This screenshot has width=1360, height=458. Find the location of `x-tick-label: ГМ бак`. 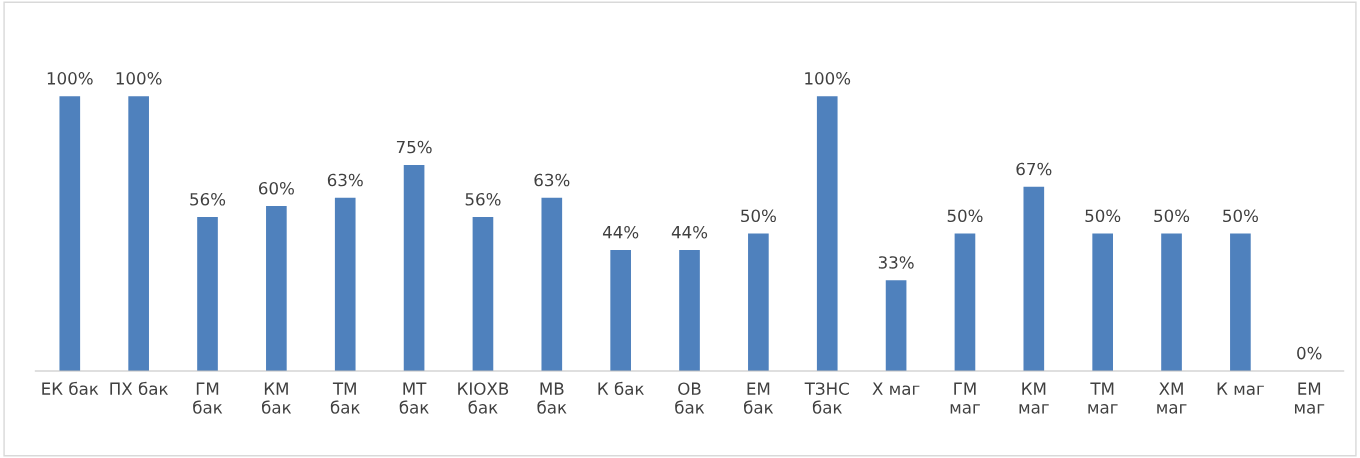

x-tick-label: ГМ бак is located at coordinates (208, 398).